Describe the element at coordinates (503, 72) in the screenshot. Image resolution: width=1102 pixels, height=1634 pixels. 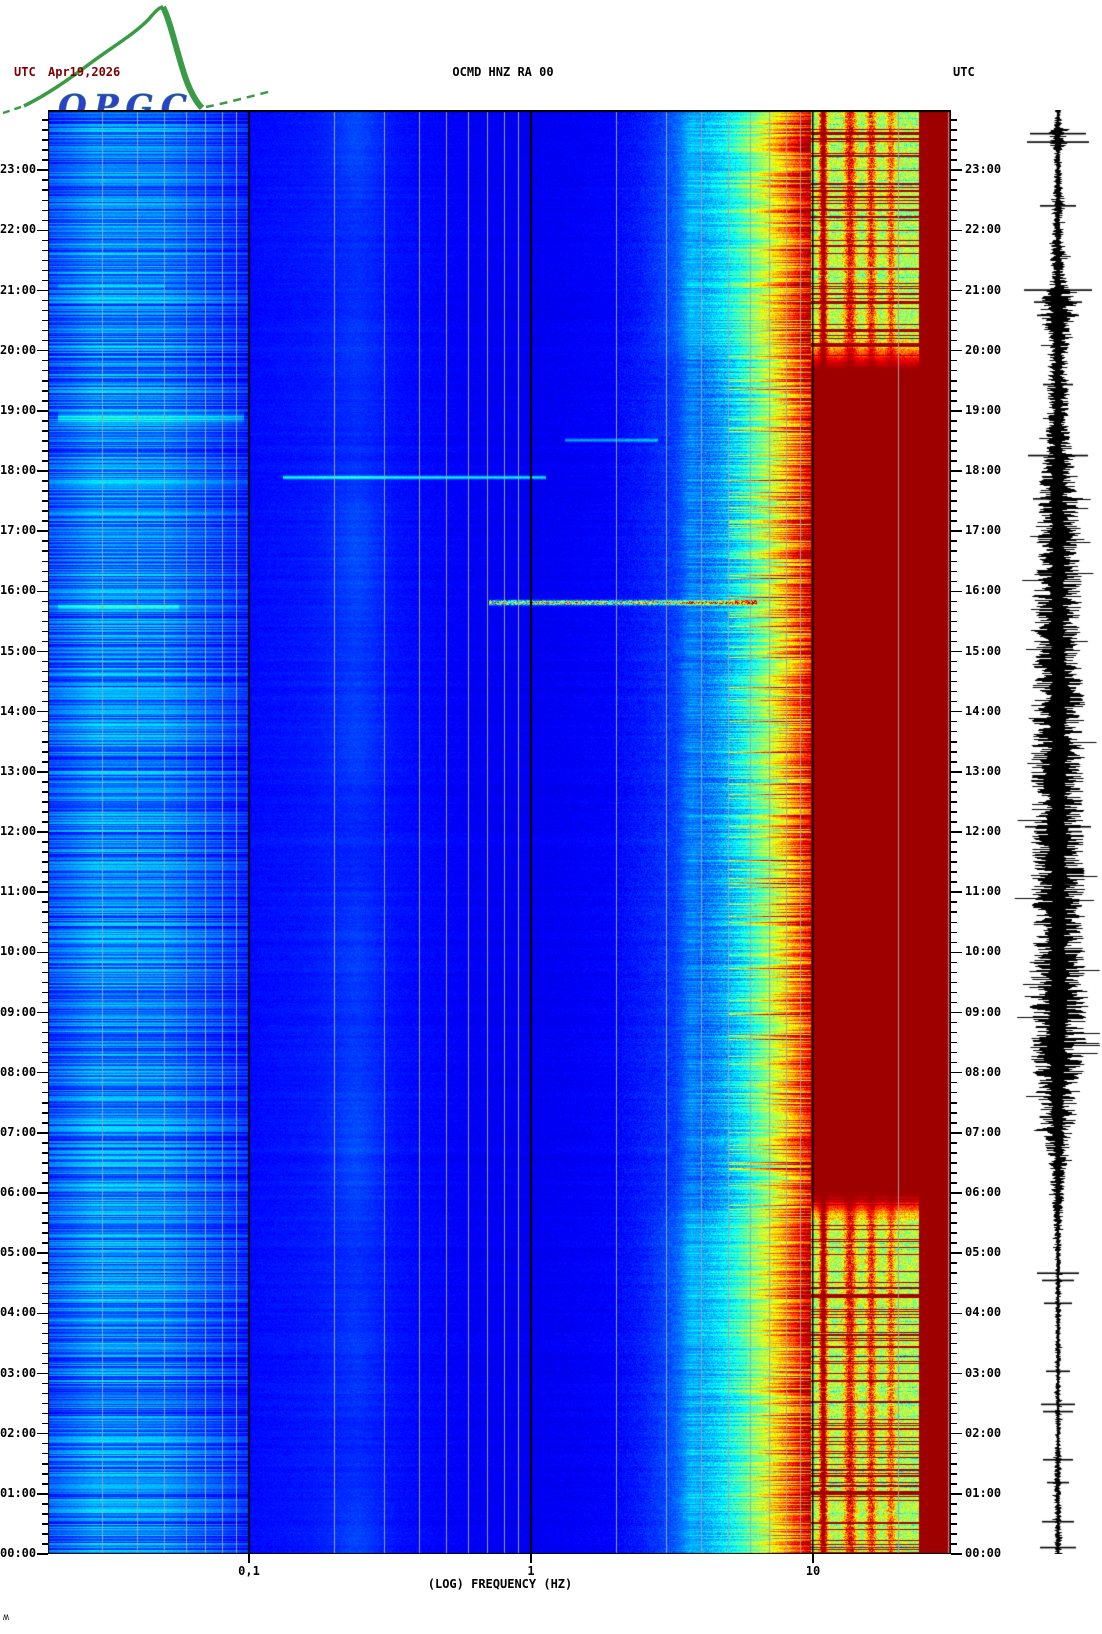
I see `page-title: OCMD HNZ RA 00` at that location.